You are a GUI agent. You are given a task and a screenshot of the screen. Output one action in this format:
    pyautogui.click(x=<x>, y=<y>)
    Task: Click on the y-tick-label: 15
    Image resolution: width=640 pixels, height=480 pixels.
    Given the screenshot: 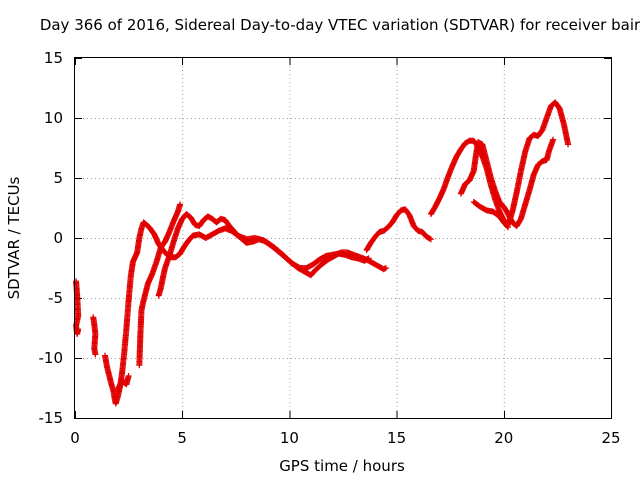 What is the action you would take?
    pyautogui.click(x=53, y=58)
    